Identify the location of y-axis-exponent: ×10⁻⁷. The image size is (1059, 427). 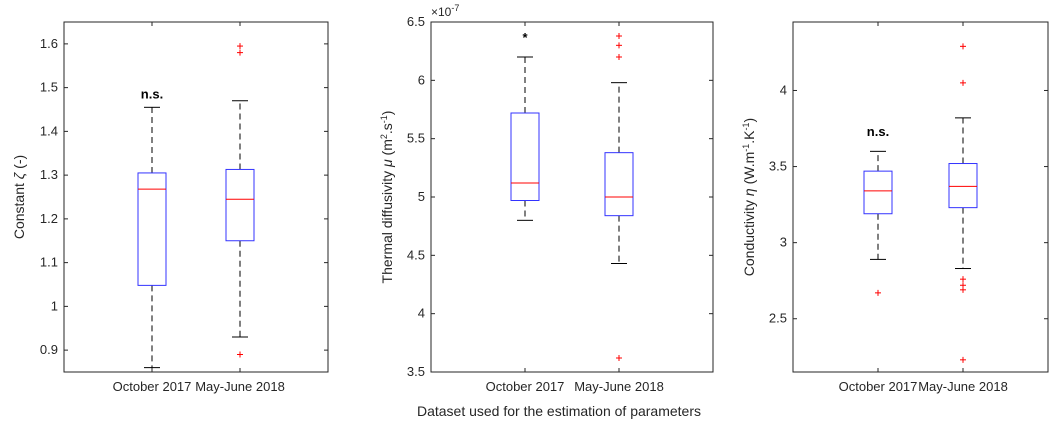
(445, 11).